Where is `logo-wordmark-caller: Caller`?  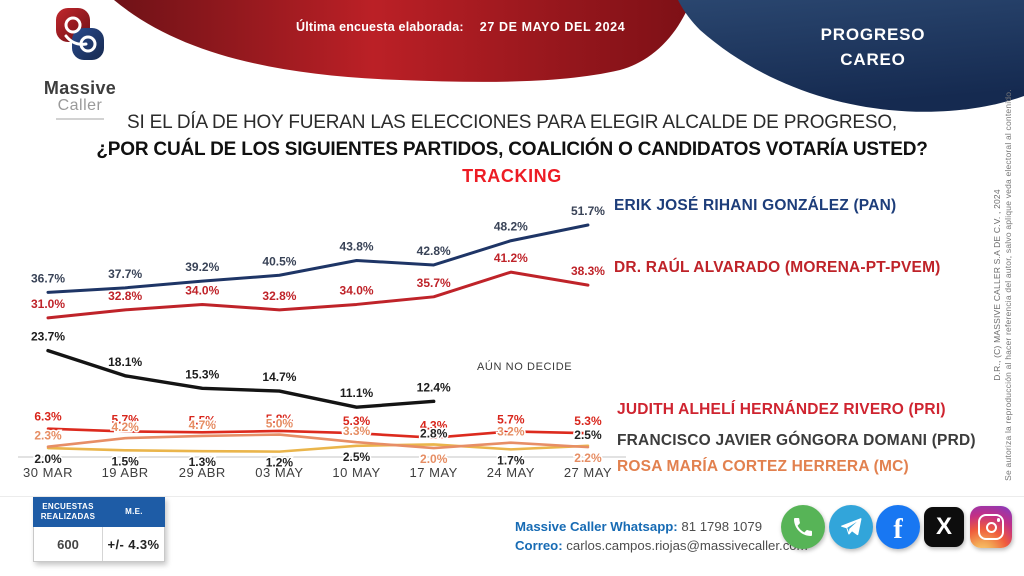
logo-wordmark-caller: Caller is located at coordinates (80, 105).